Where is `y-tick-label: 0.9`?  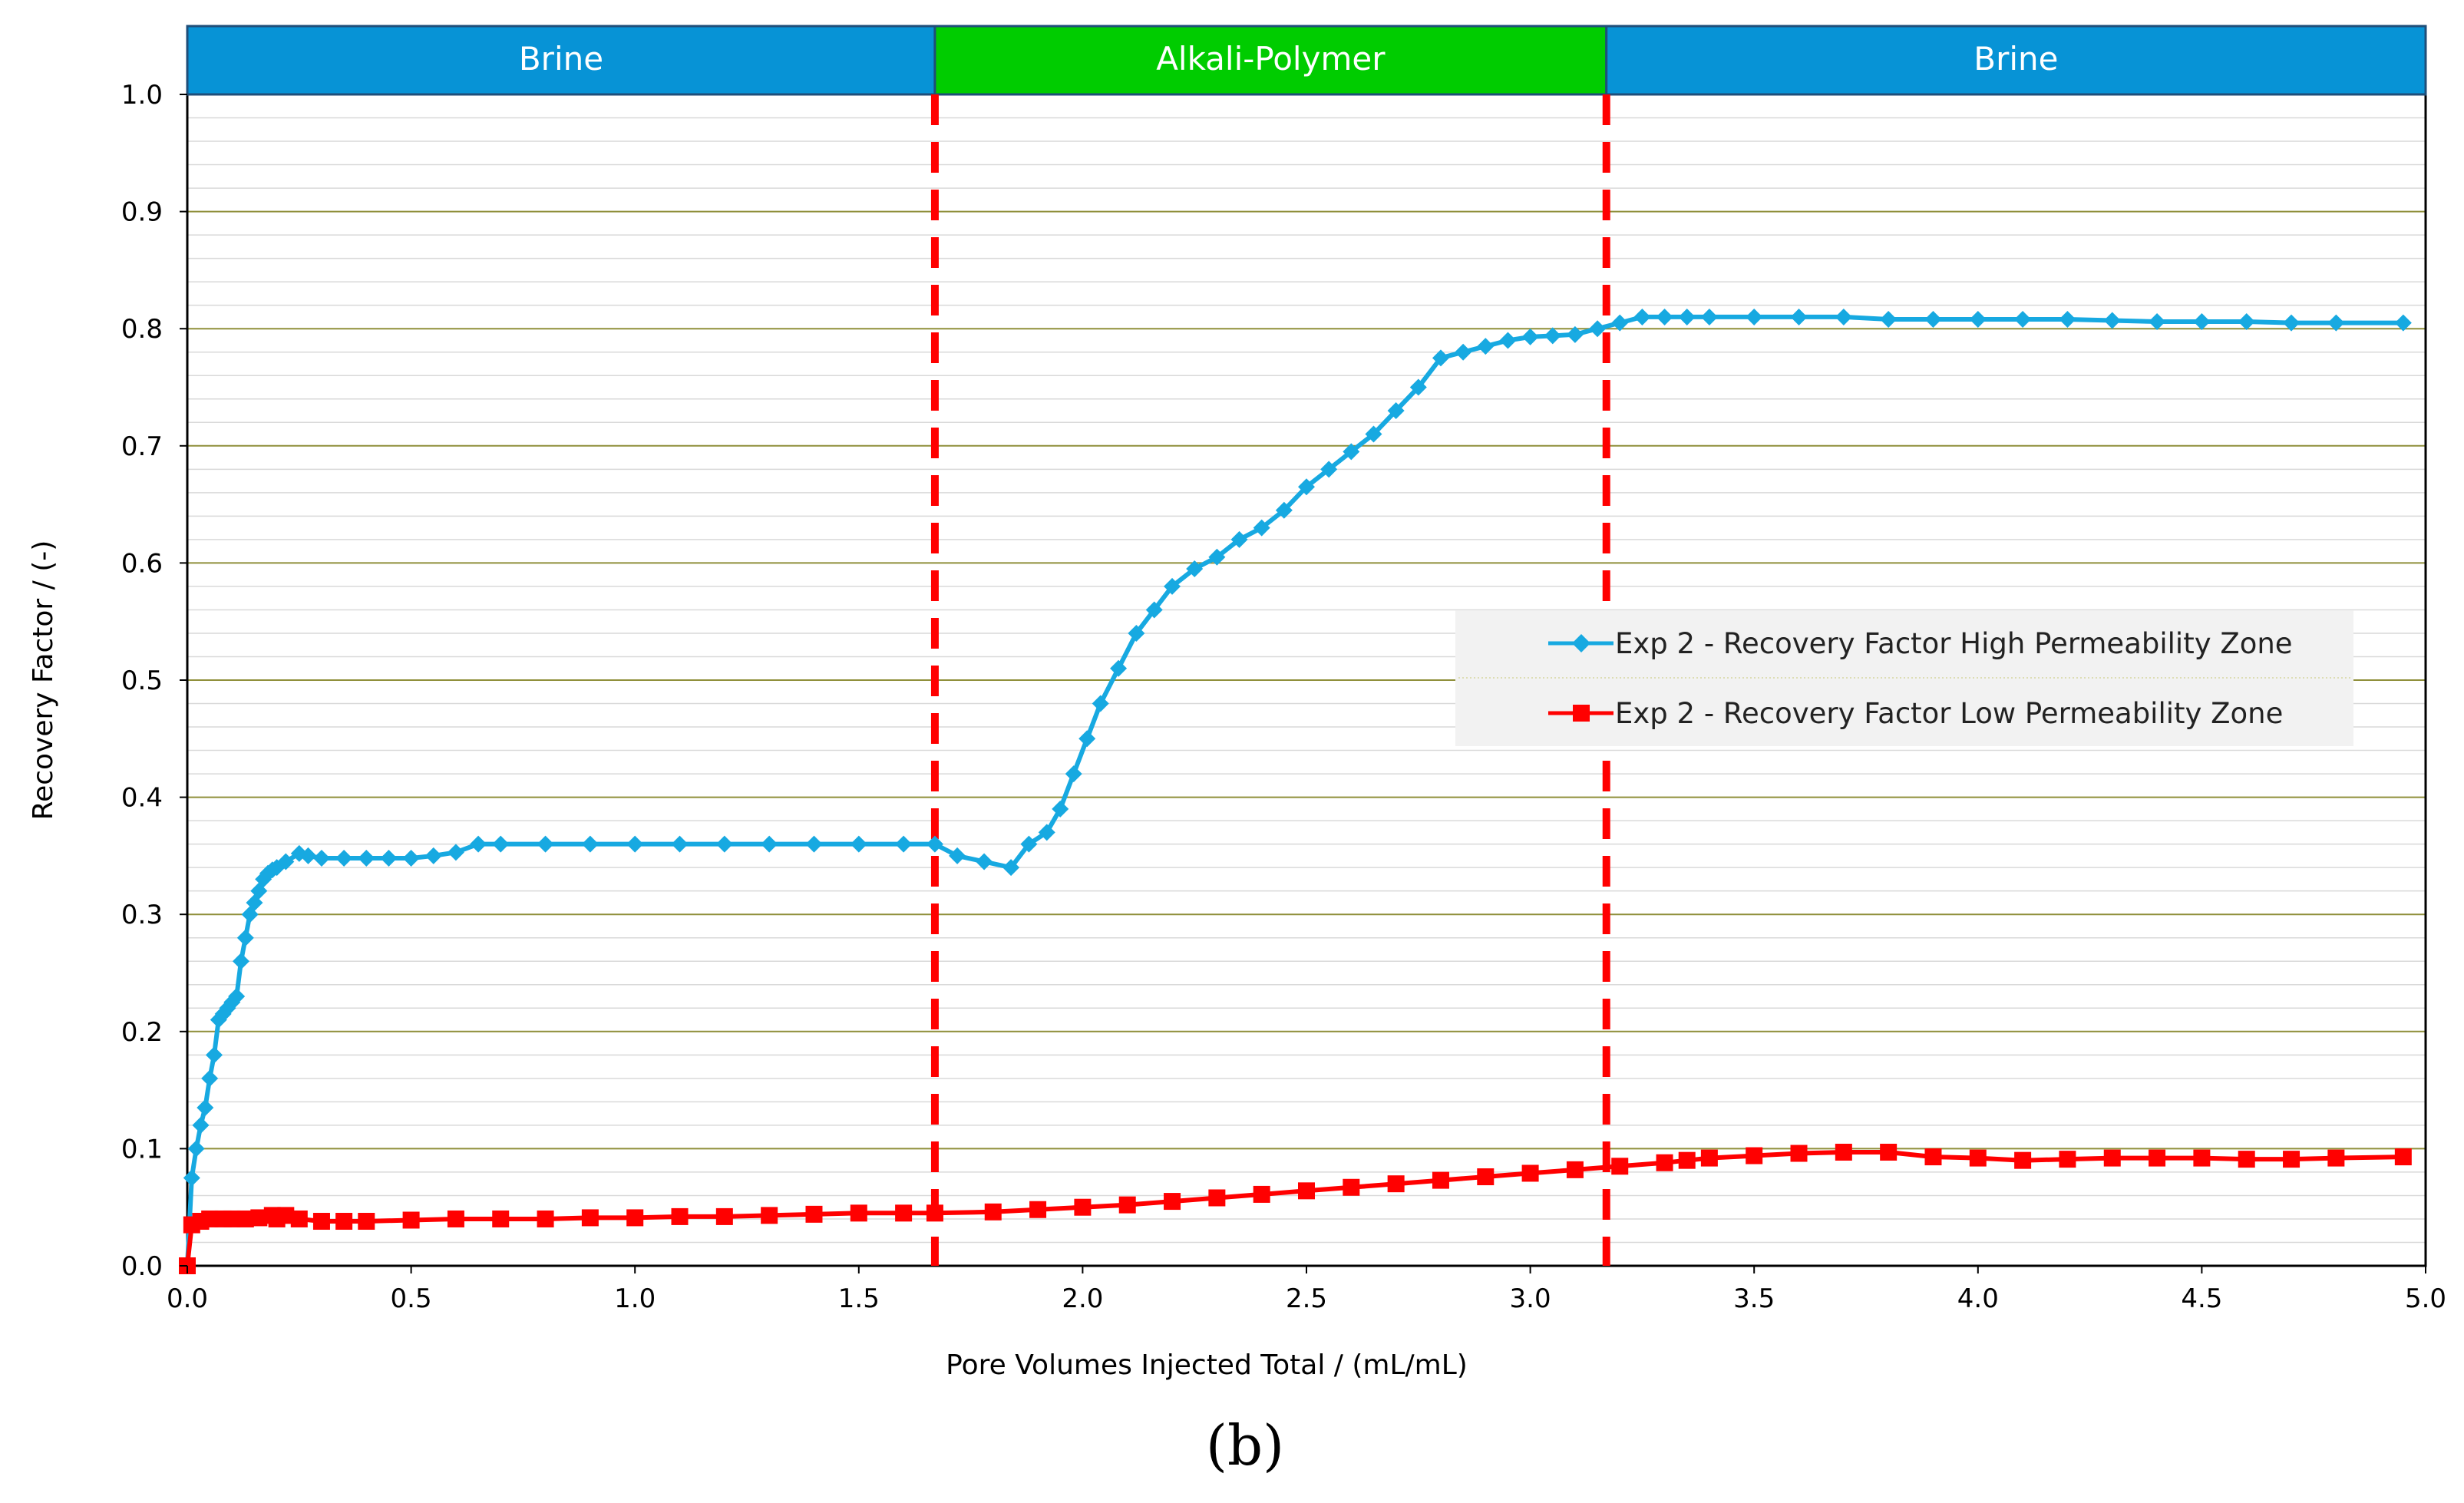
y-tick-label: 0.9 is located at coordinates (142, 212).